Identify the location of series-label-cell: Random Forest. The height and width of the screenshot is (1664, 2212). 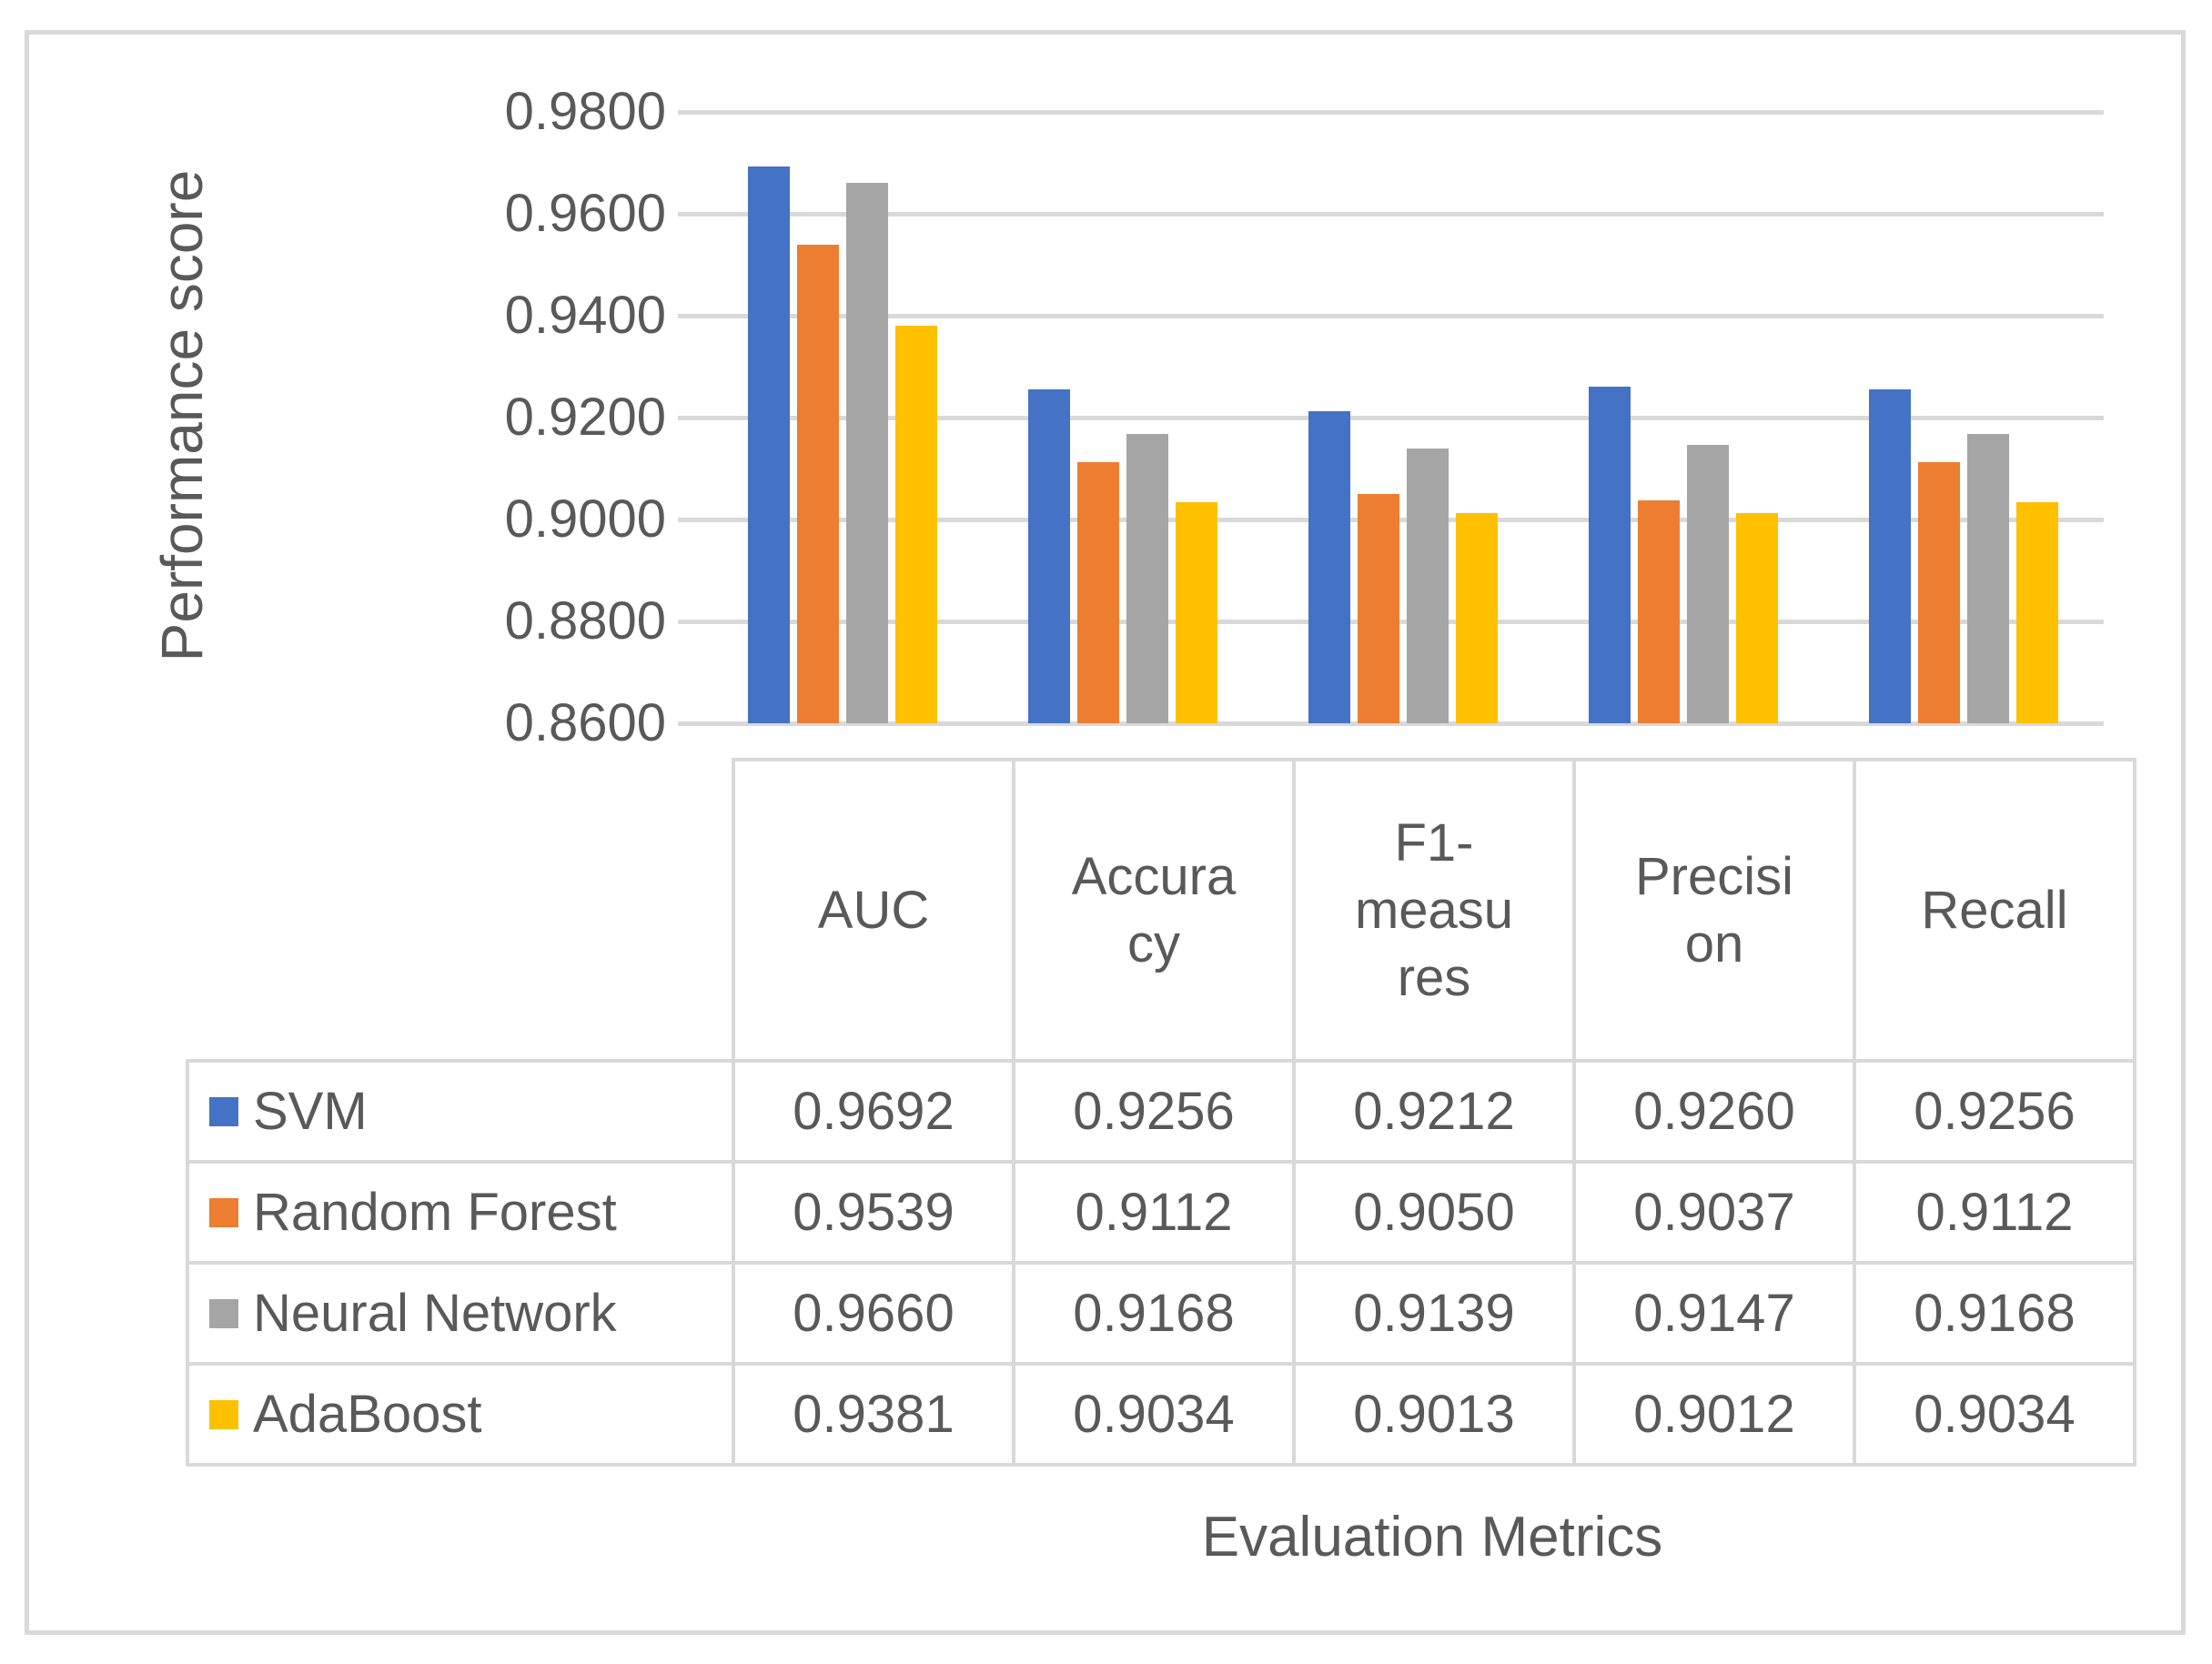
(460, 1212).